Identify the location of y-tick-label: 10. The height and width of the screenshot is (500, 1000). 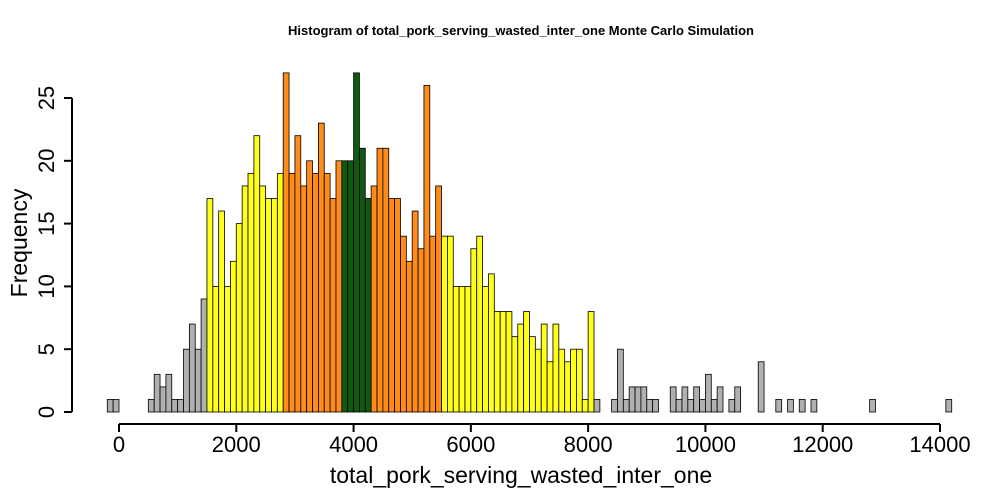
(46, 286).